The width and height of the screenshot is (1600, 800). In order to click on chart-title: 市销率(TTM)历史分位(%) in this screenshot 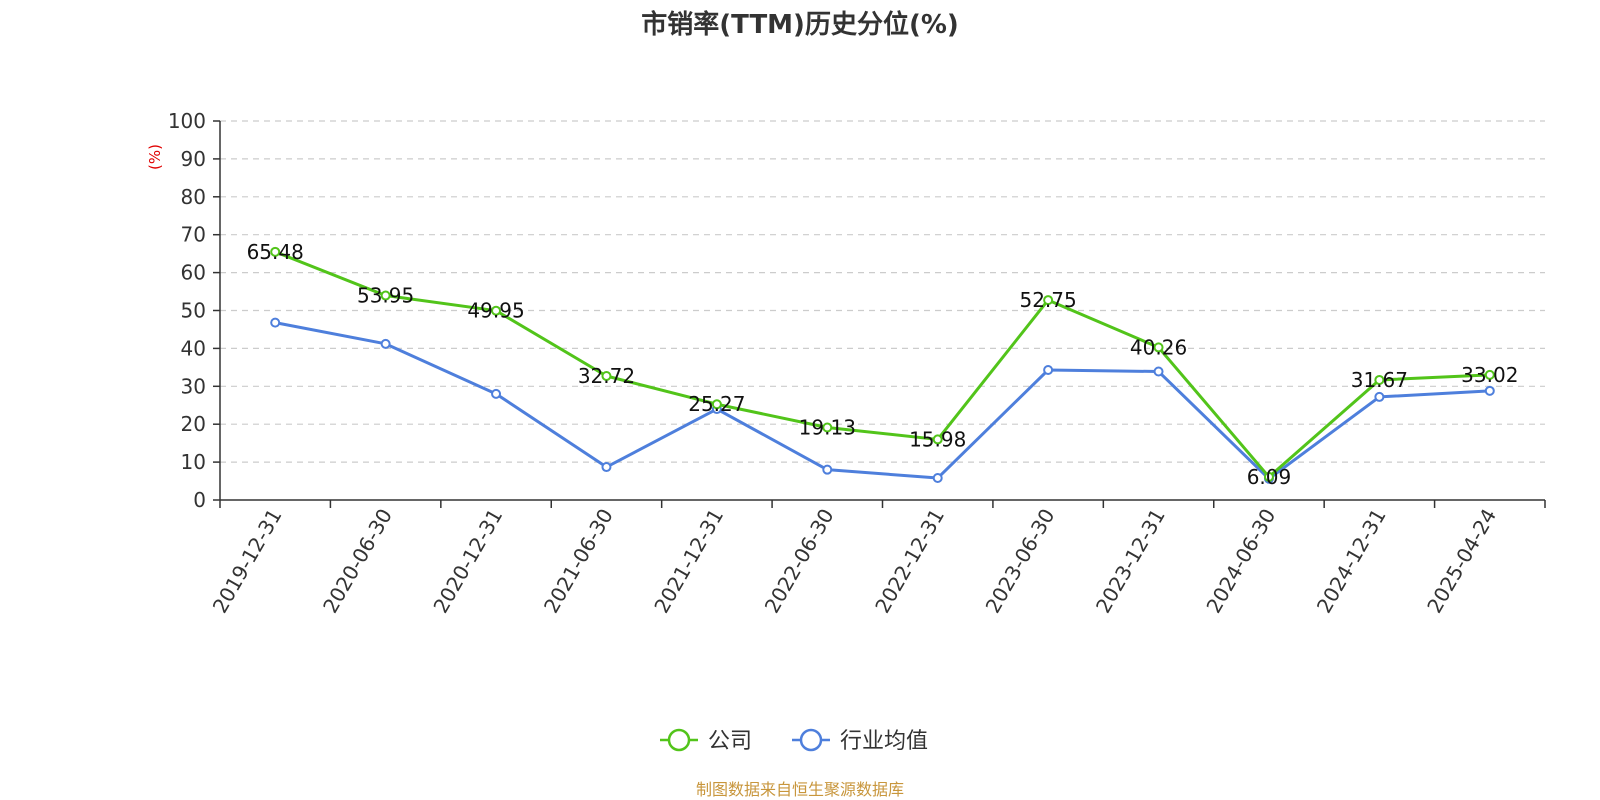, I will do `click(800, 24)`.